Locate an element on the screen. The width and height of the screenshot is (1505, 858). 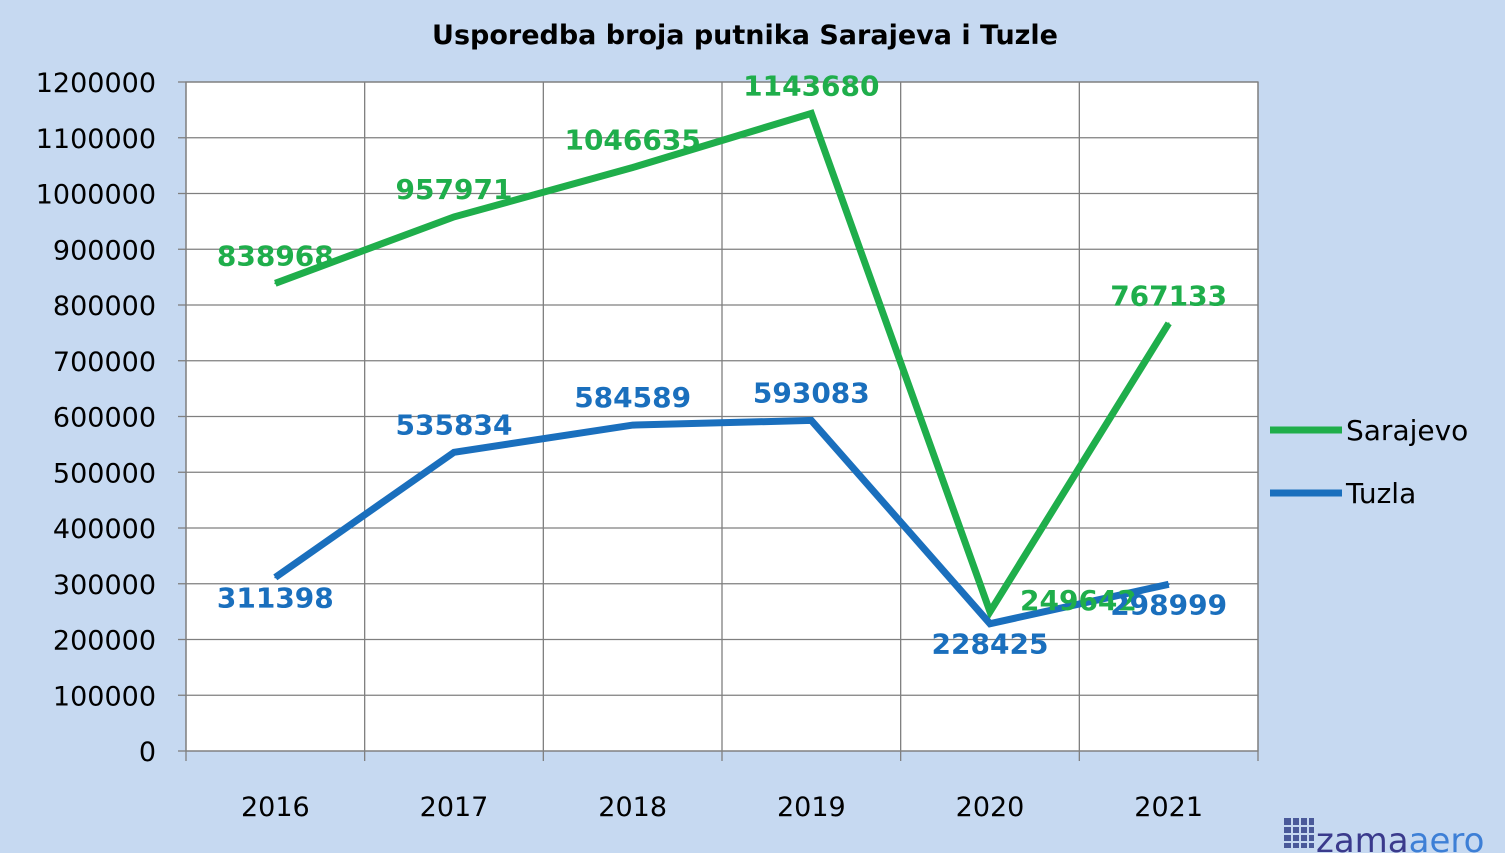
y-tick-label: 100000 is located at coordinates (104, 696).